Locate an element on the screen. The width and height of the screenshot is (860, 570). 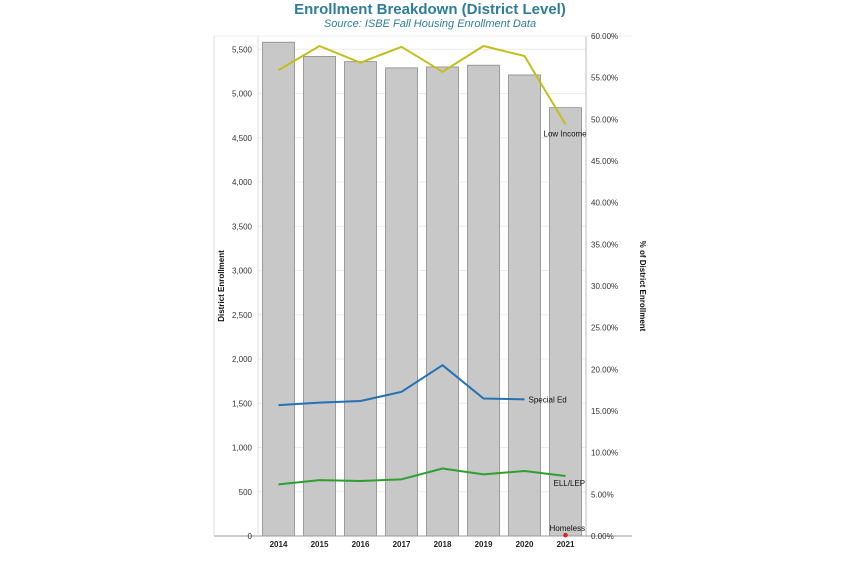
bar-2018 is located at coordinates (442, 301).